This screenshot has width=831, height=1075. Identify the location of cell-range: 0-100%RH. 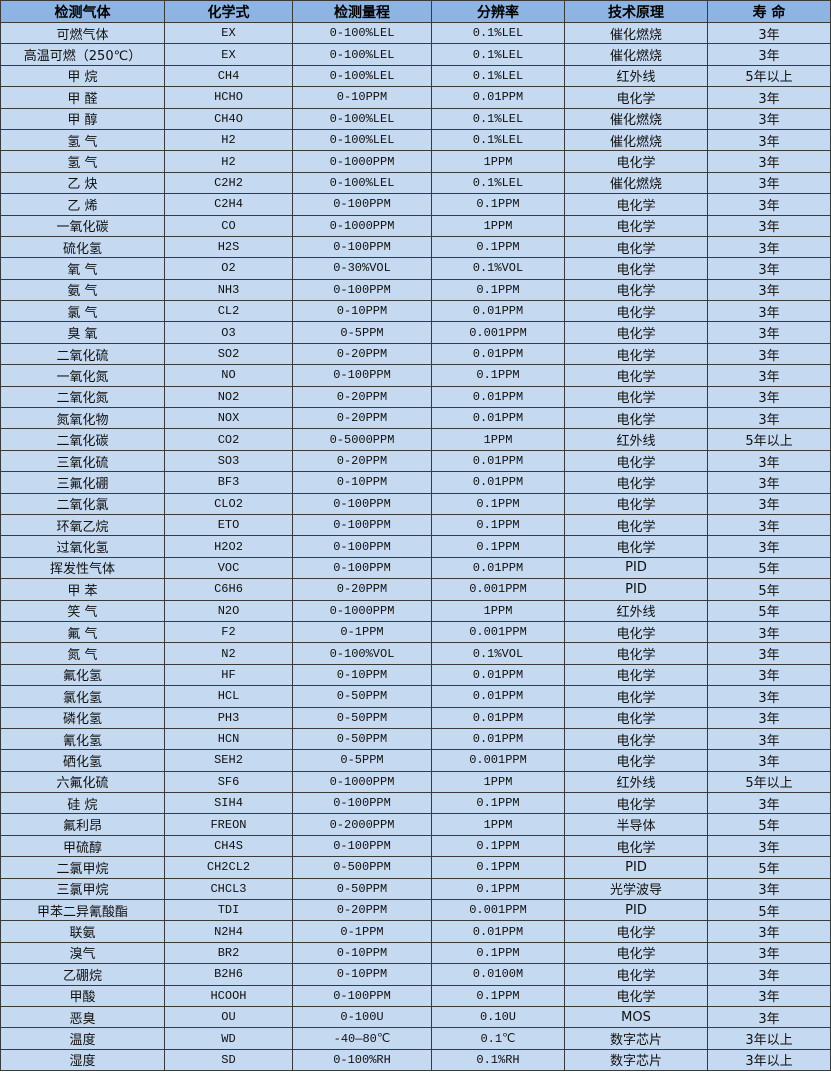
(362, 1060).